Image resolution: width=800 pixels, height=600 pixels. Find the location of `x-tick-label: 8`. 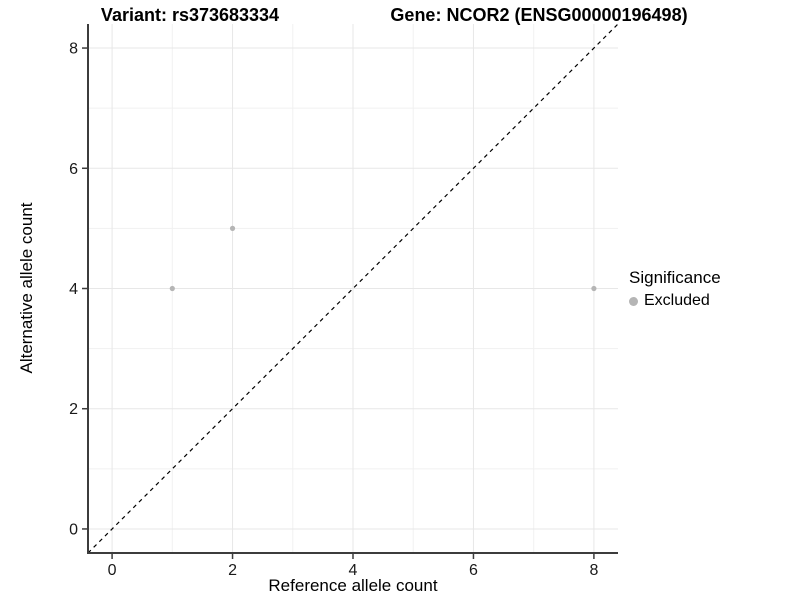

x-tick-label: 8 is located at coordinates (593, 570).